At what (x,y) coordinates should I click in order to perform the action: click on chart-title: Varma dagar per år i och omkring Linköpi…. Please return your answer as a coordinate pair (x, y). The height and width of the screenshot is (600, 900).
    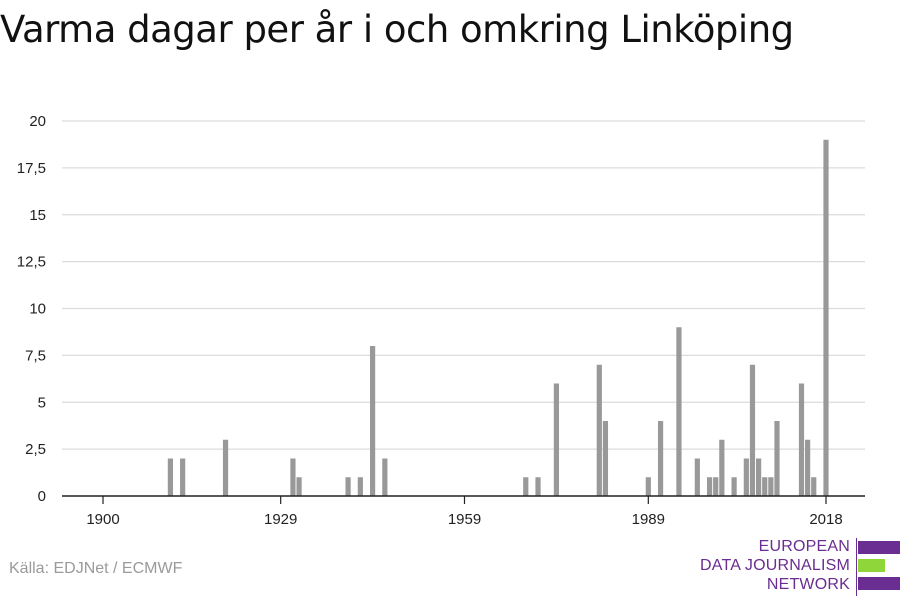
    Looking at the image, I should click on (397, 29).